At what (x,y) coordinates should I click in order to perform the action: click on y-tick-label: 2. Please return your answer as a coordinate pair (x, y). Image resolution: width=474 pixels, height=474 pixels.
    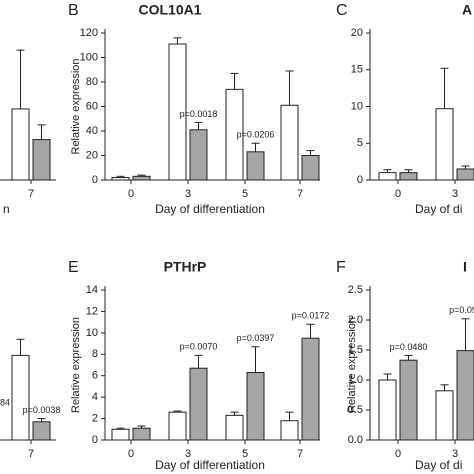
    Looking at the image, I should click on (95, 418).